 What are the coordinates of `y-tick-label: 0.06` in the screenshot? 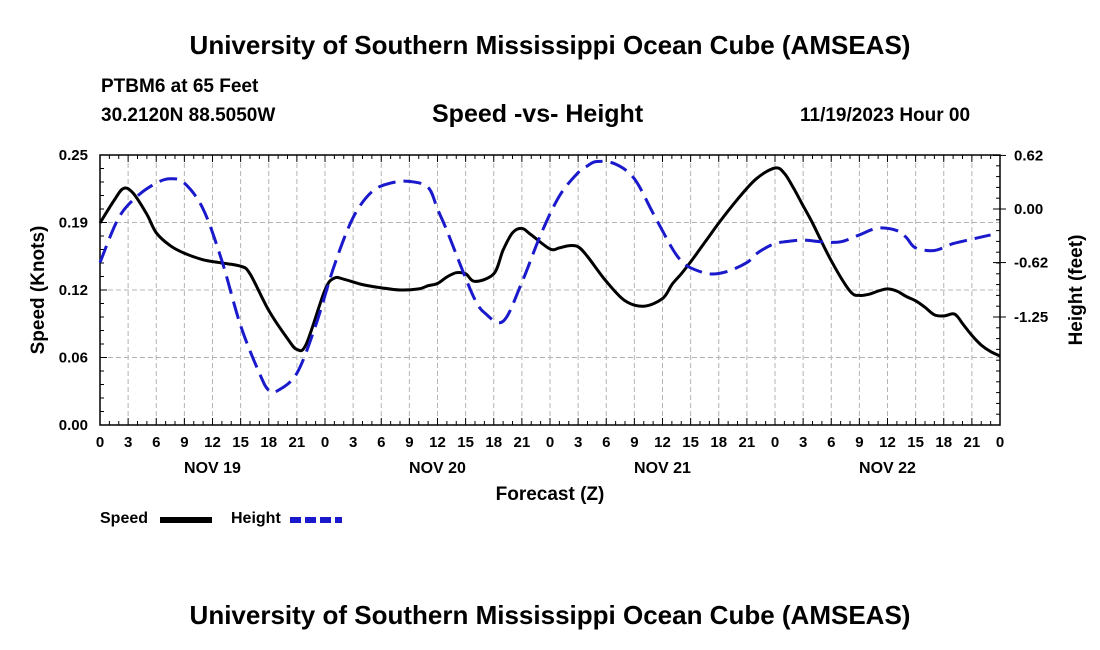 It's located at (73, 358).